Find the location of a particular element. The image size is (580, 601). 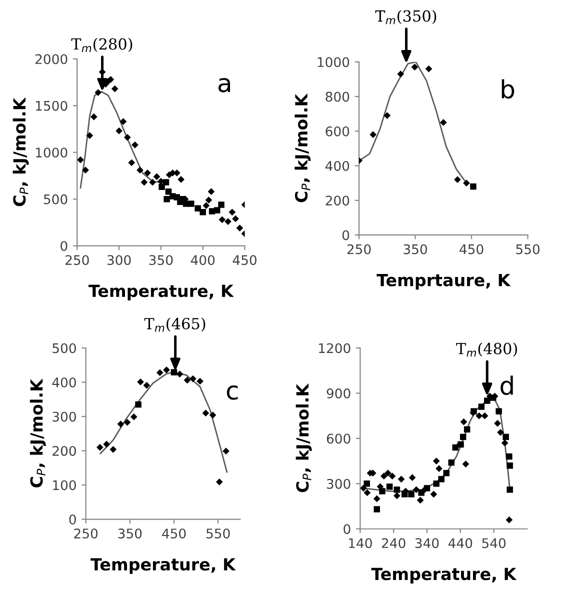

y-tick-label: 1500 is located at coordinates (52, 105).